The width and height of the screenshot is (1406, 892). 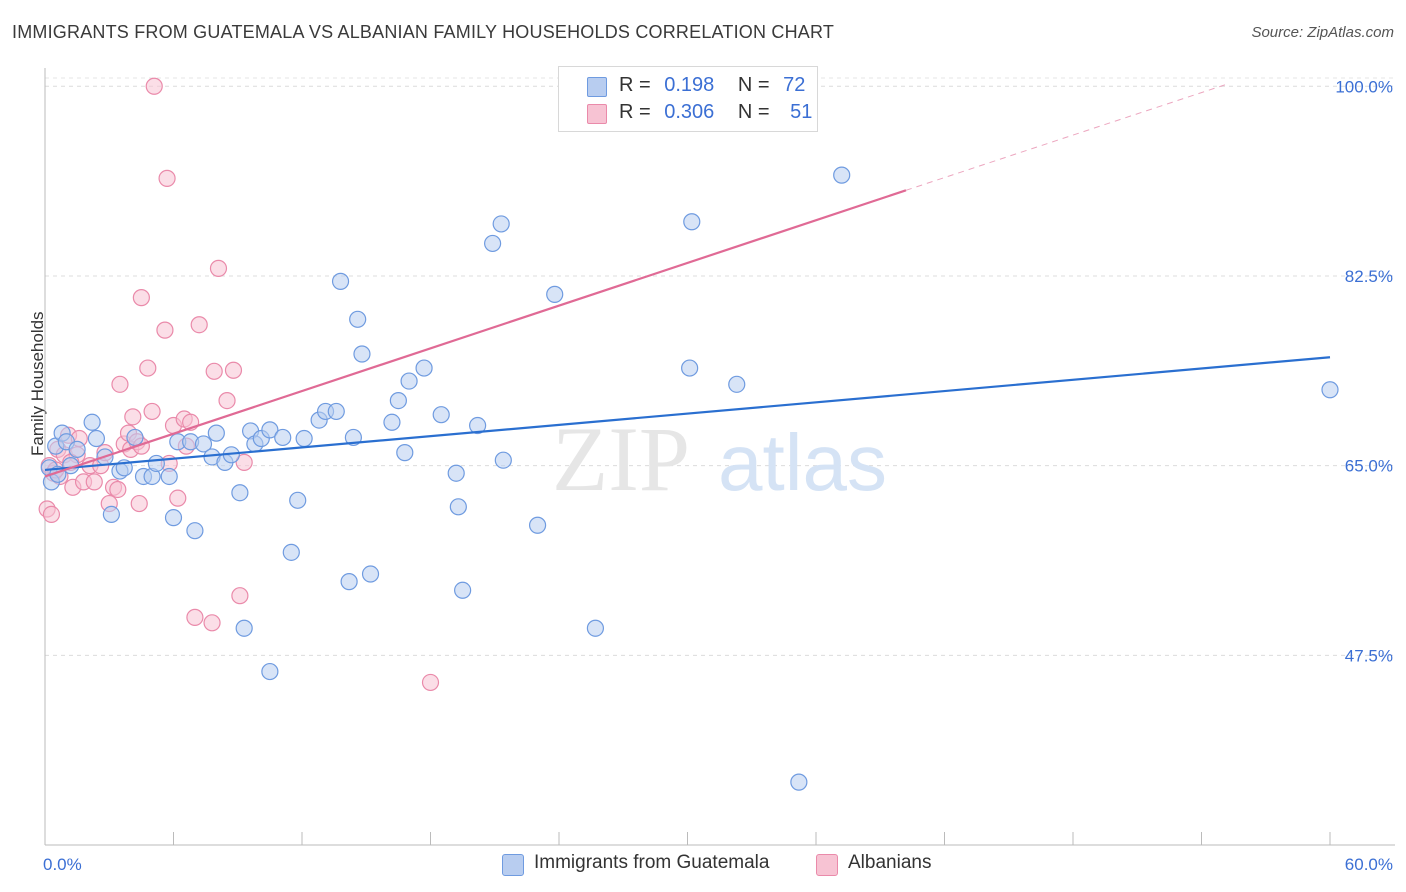 What do you see at coordinates (802, 462) in the screenshot?
I see `watermark-atlas: atlas` at bounding box center [802, 462].